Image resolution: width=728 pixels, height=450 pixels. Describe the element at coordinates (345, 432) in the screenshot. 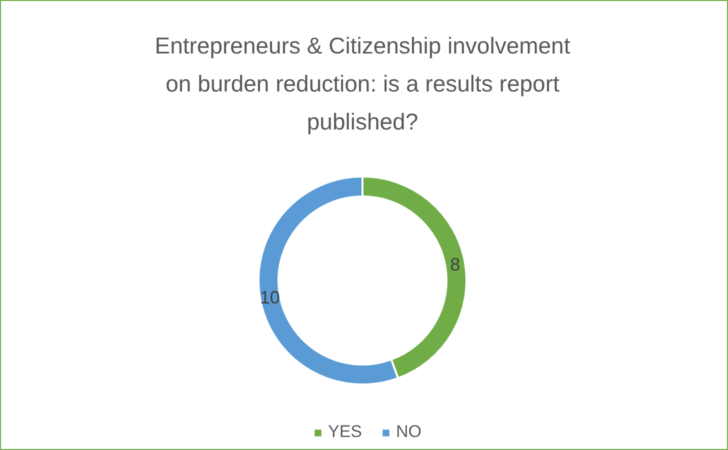

I see `legend-label: YES` at that location.